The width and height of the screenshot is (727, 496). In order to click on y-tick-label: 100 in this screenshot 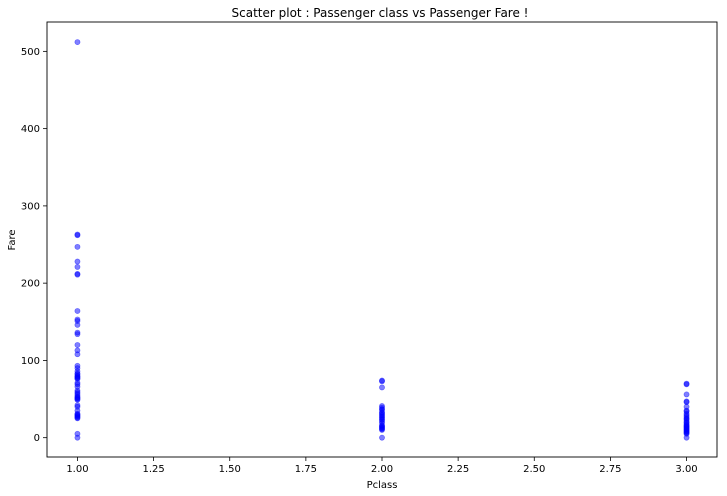, I will do `click(30, 361)`.